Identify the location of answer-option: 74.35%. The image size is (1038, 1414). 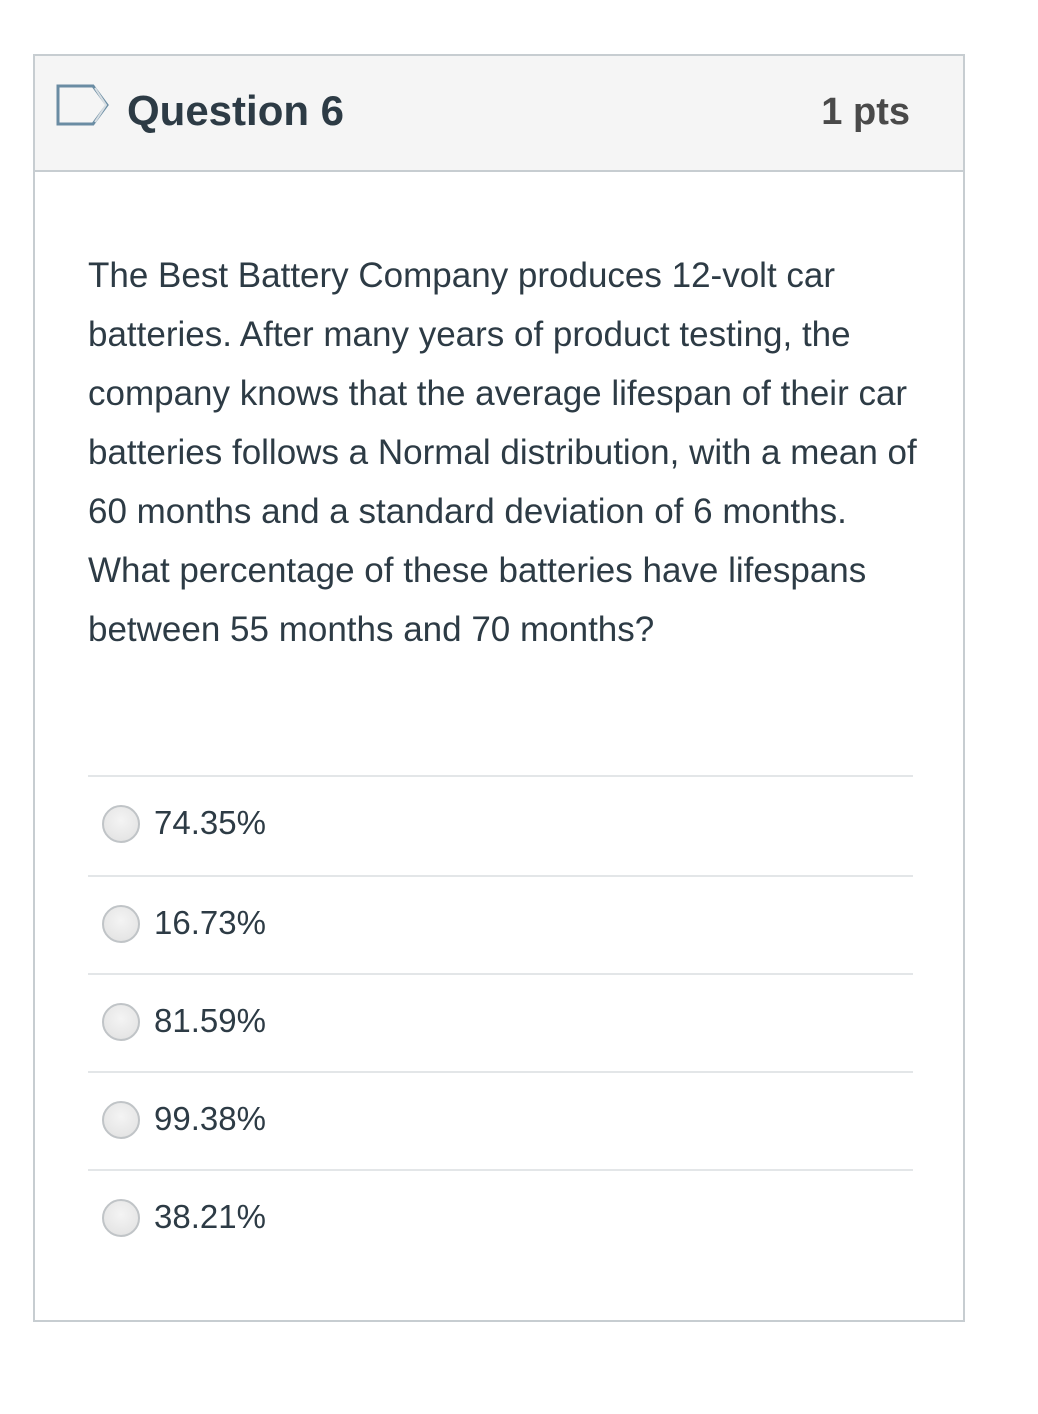
(500, 825).